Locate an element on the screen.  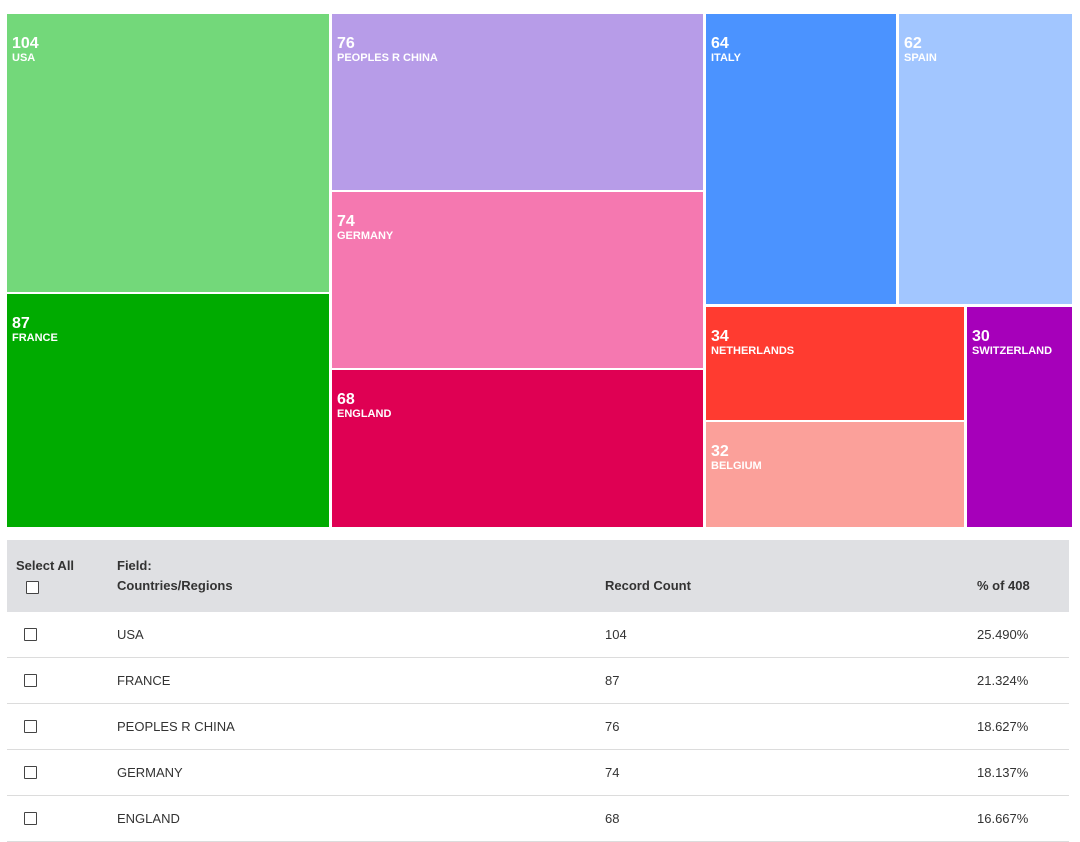
treemap-label-germany: GERMANY is located at coordinates (365, 236).